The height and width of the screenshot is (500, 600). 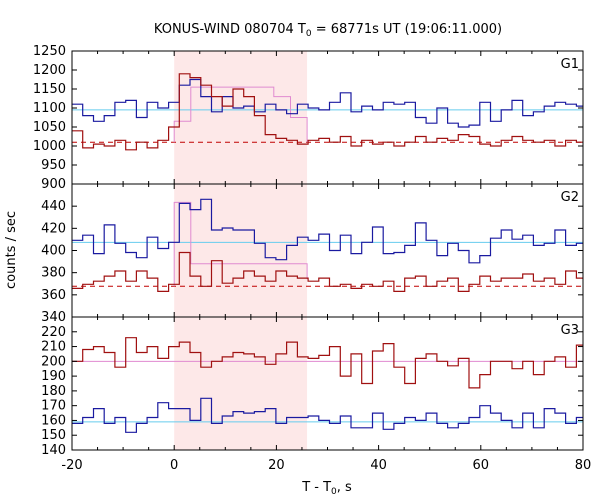 I want to click on y-tick-label: 420, so click(x=53, y=228).